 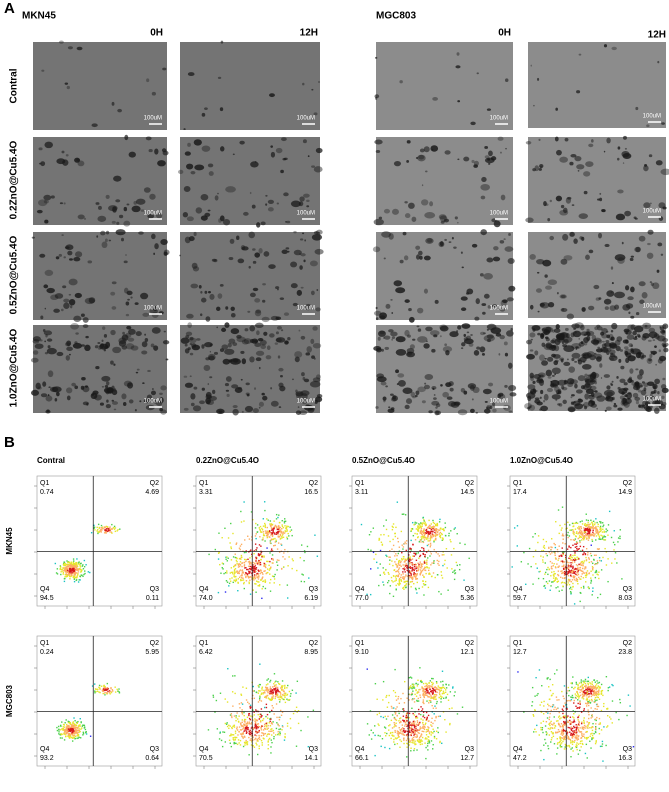 I want to click on quadrant-name: Q4, so click(x=203, y=589).